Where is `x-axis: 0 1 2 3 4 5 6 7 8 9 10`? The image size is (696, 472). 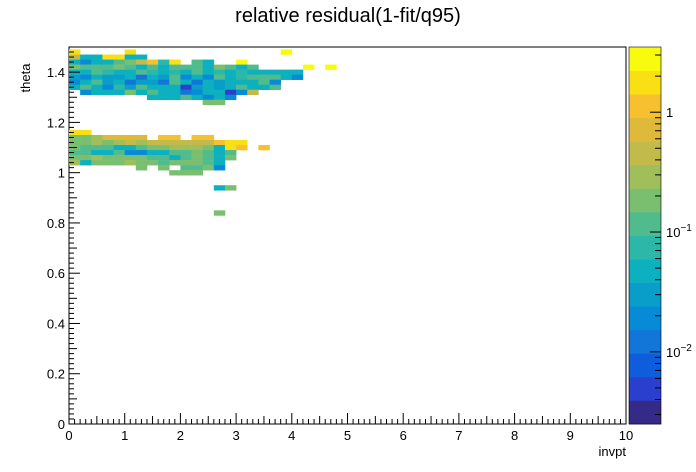 x-axis: 0 1 2 3 4 5 6 7 8 9 10 is located at coordinates (349, 428).